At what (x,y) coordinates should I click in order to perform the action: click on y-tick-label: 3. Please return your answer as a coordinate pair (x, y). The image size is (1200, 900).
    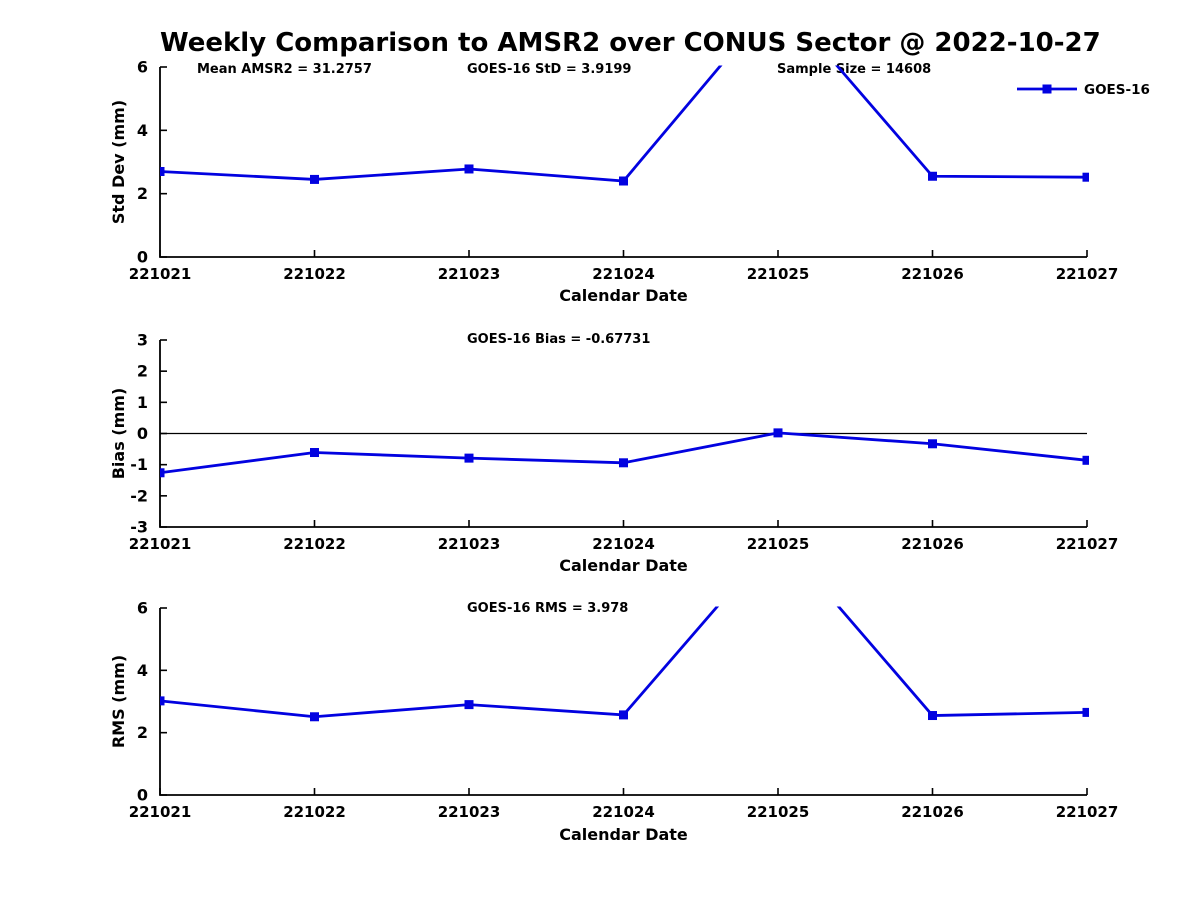
    Looking at the image, I should click on (142, 340).